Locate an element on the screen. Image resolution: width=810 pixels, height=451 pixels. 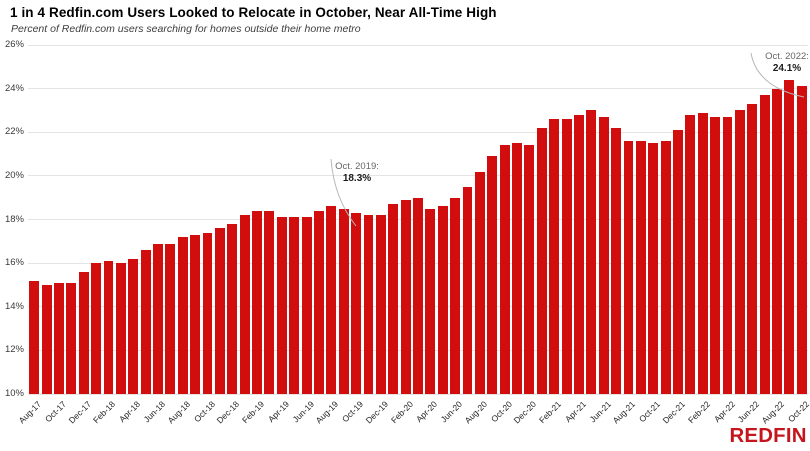
annotation-oct-2022: Oct. 2022: 24.1% is located at coordinates (783, 62).